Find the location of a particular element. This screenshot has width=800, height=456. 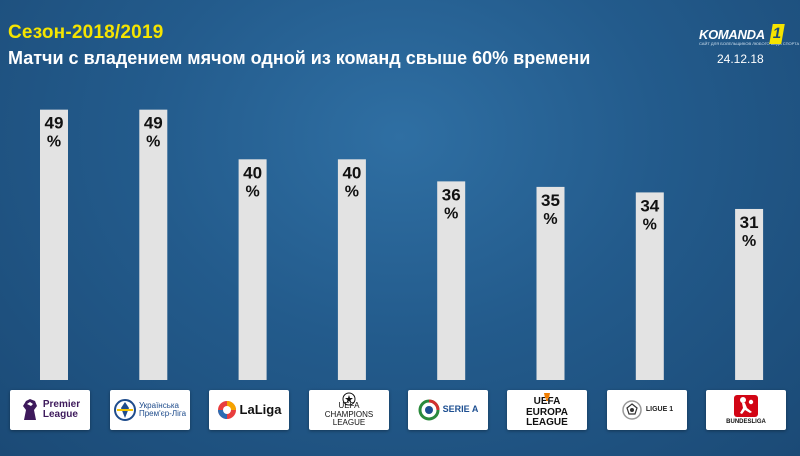

league-tile-europa-league: UEFA EUROPA LEAGUE is located at coordinates (547, 410).